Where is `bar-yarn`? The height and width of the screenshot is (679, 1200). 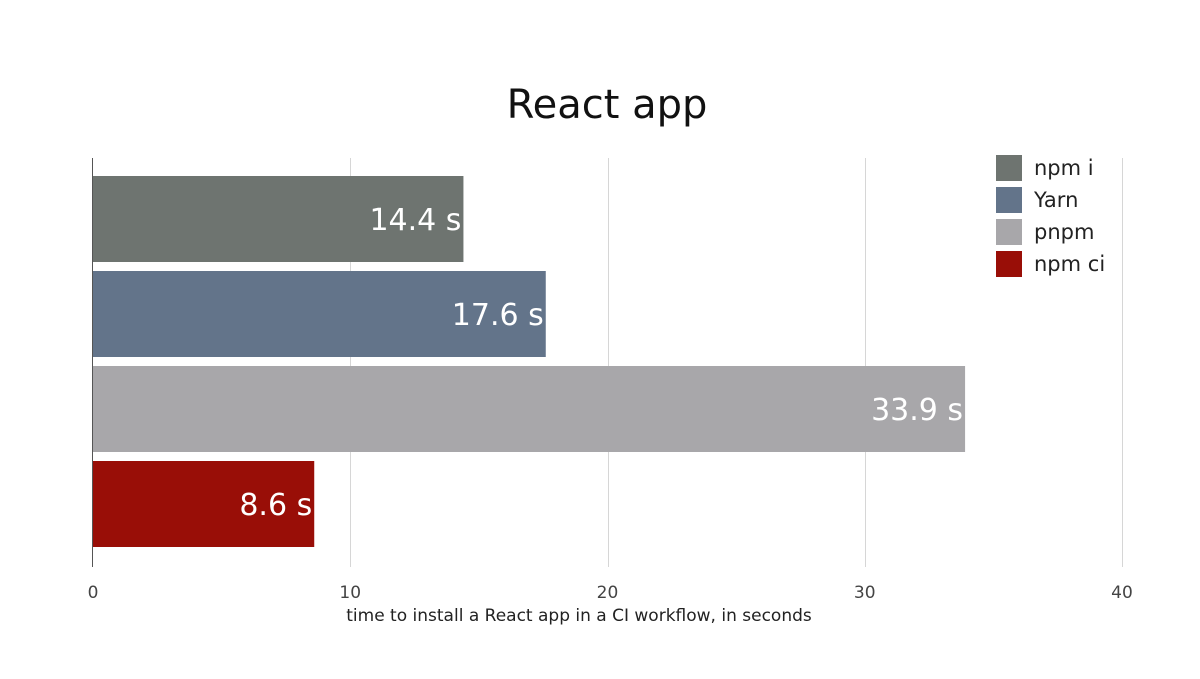
bar-yarn is located at coordinates (319, 314).